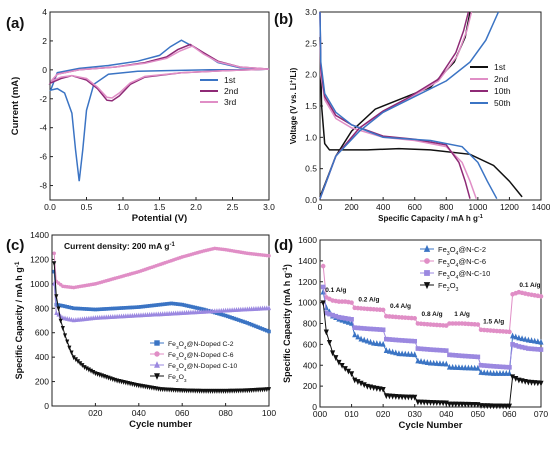 The height and width of the screenshot is (454, 550). What do you see at coordinates (160, 207) in the screenshot?
I see `x-tick-label: 1.5` at bounding box center [160, 207].